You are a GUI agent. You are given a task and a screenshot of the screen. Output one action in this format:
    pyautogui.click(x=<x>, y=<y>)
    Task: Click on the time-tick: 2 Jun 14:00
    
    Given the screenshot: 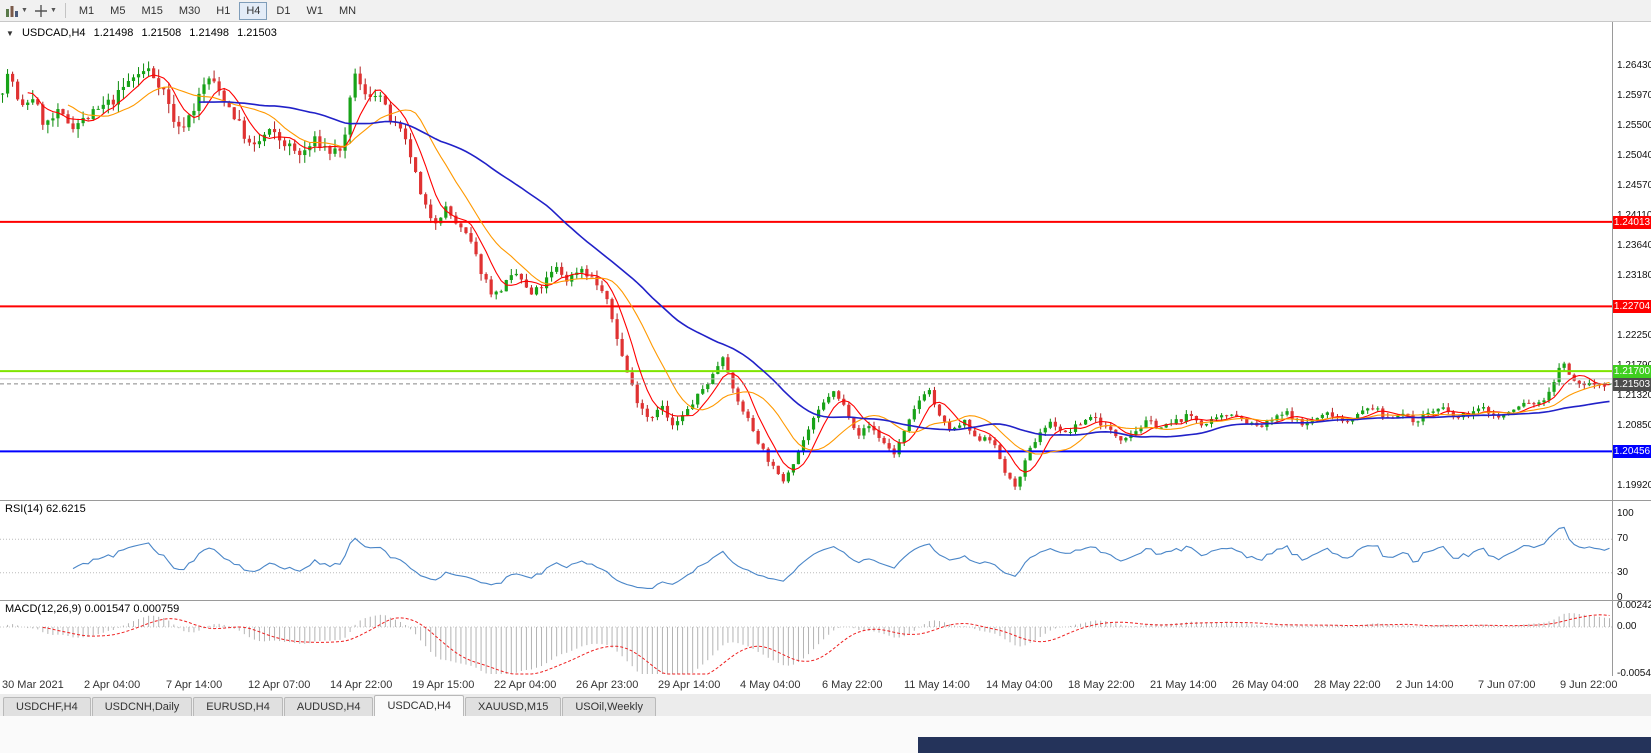 What is the action you would take?
    pyautogui.click(x=1425, y=685)
    